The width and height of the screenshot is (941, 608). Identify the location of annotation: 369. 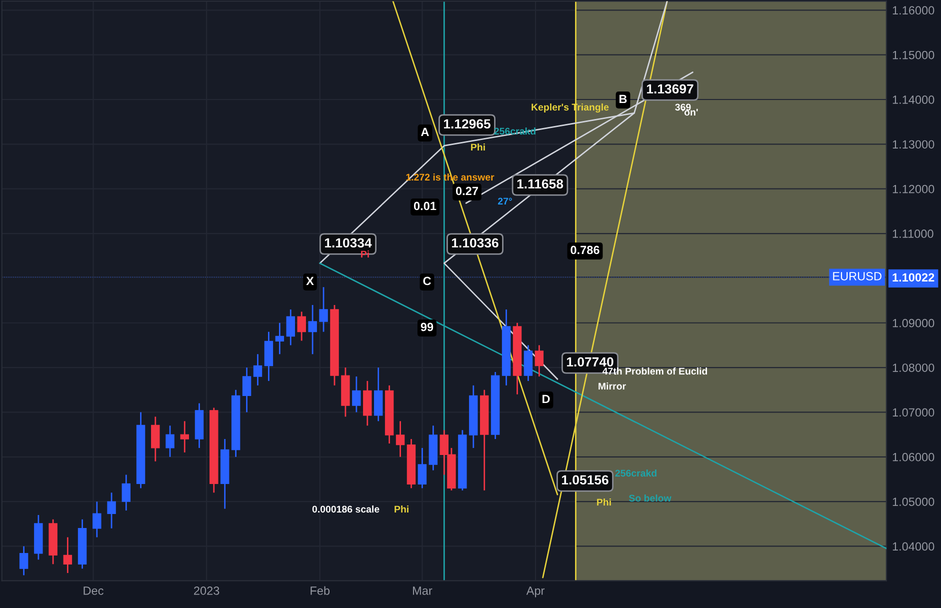
(683, 107).